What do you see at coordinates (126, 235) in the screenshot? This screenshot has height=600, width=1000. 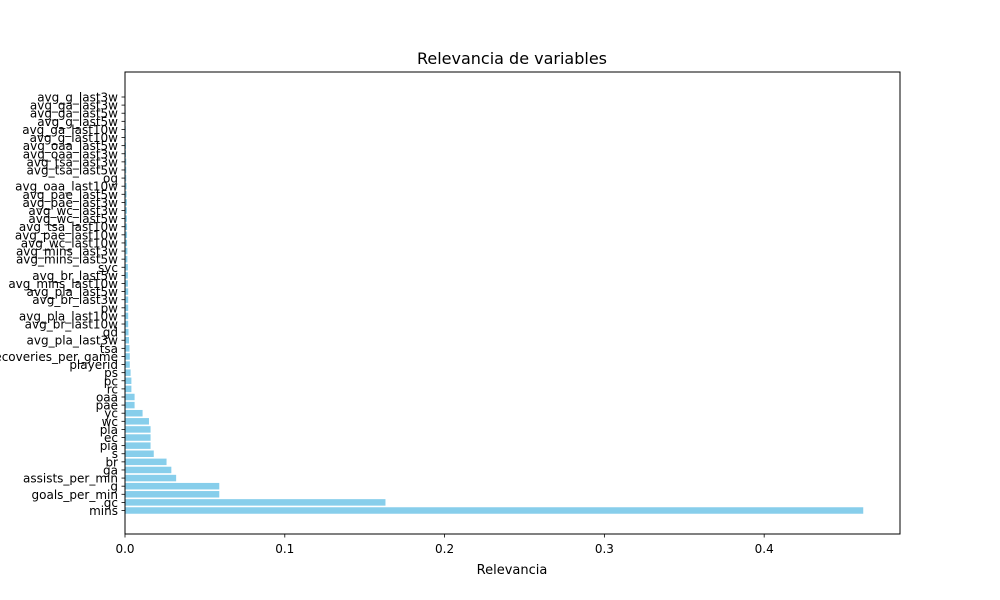 I see `bar-avg_pae_last10w` at bounding box center [126, 235].